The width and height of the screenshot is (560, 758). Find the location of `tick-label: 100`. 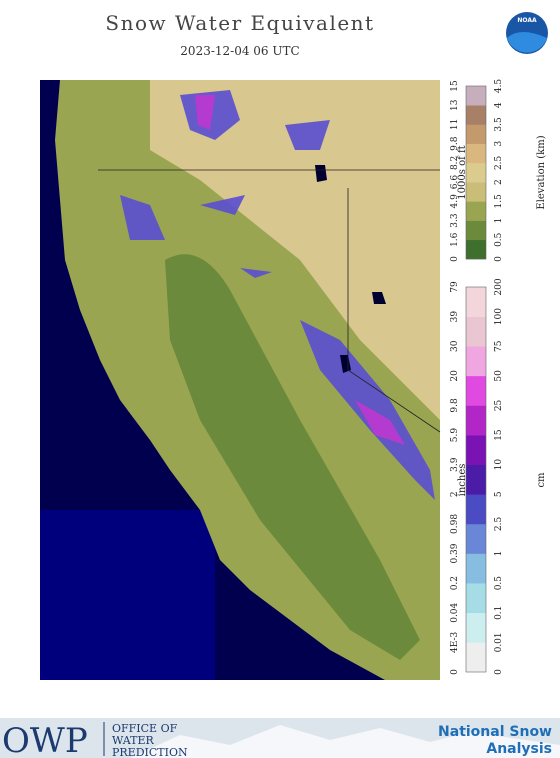

tick-label: 100 is located at coordinates (499, 316).